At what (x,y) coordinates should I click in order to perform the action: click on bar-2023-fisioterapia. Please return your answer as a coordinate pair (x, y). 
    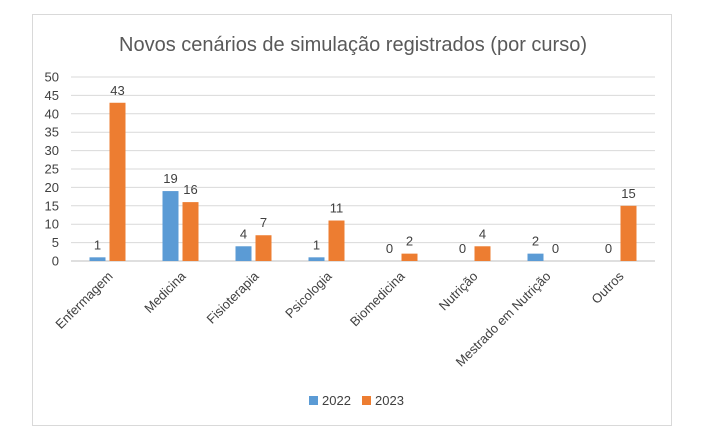
    Looking at the image, I should click on (263, 248).